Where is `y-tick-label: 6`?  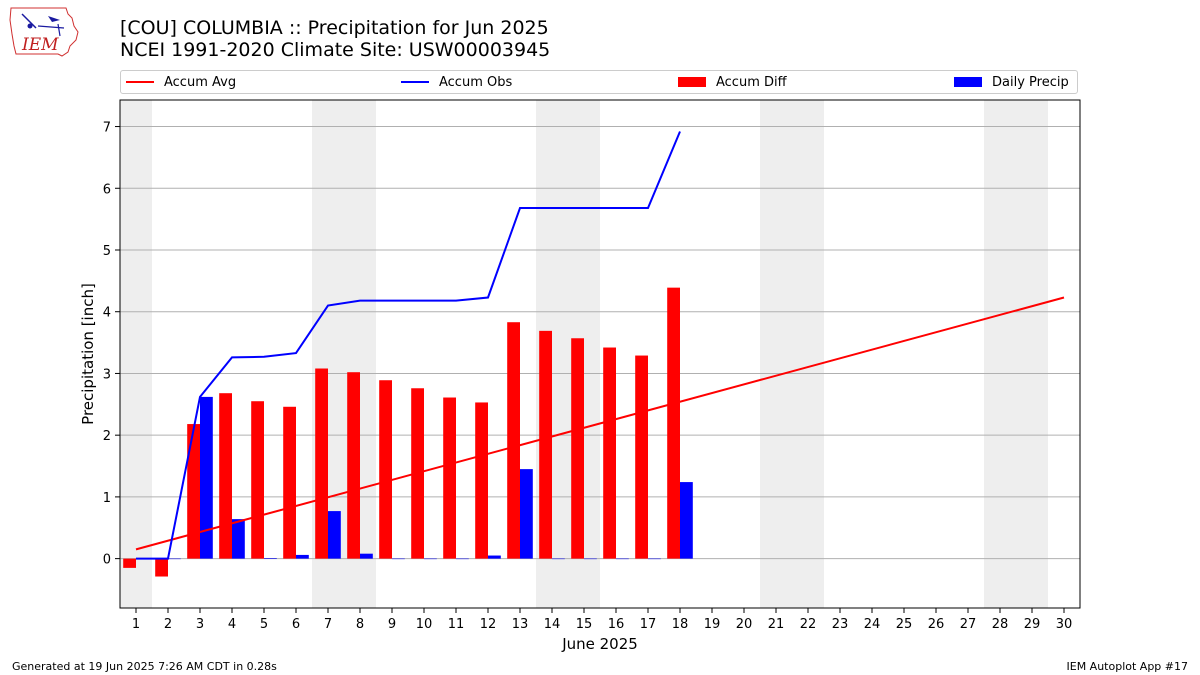
y-tick-label: 6 is located at coordinates (107, 189).